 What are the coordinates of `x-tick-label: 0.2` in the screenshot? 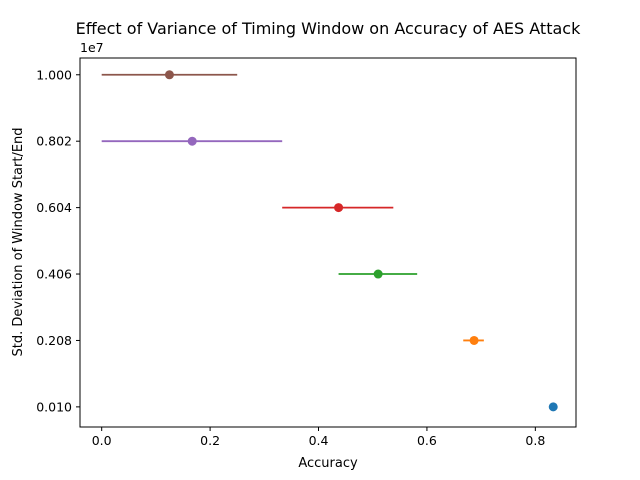 It's located at (210, 440).